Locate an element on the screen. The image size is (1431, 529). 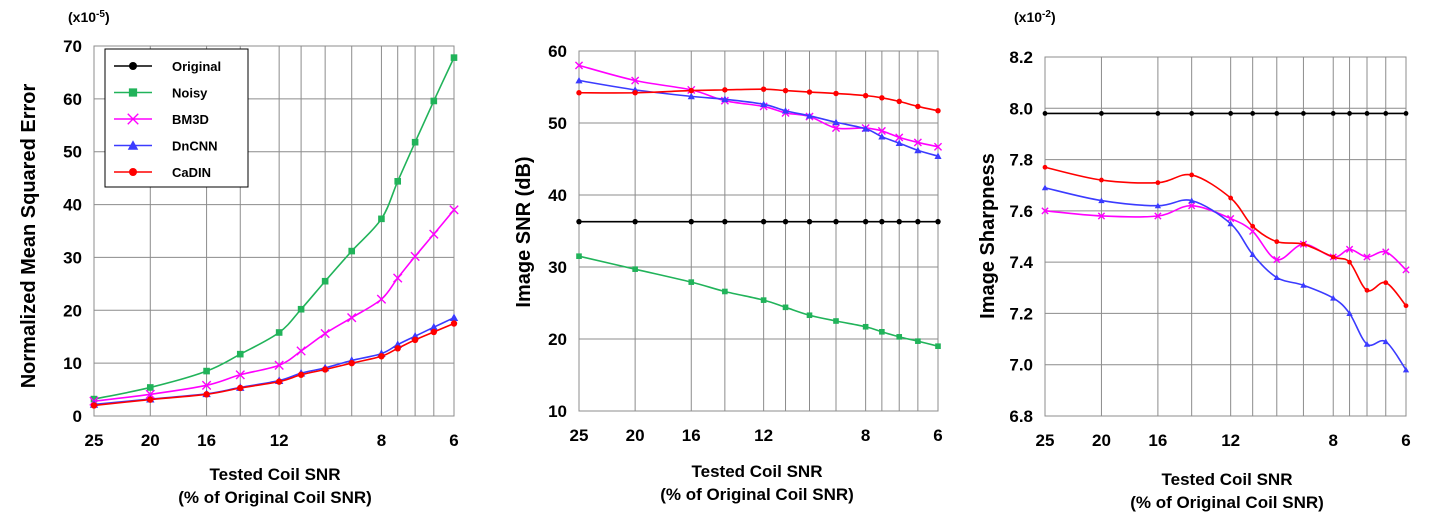
legend-item-original: Original is located at coordinates (167, 66).